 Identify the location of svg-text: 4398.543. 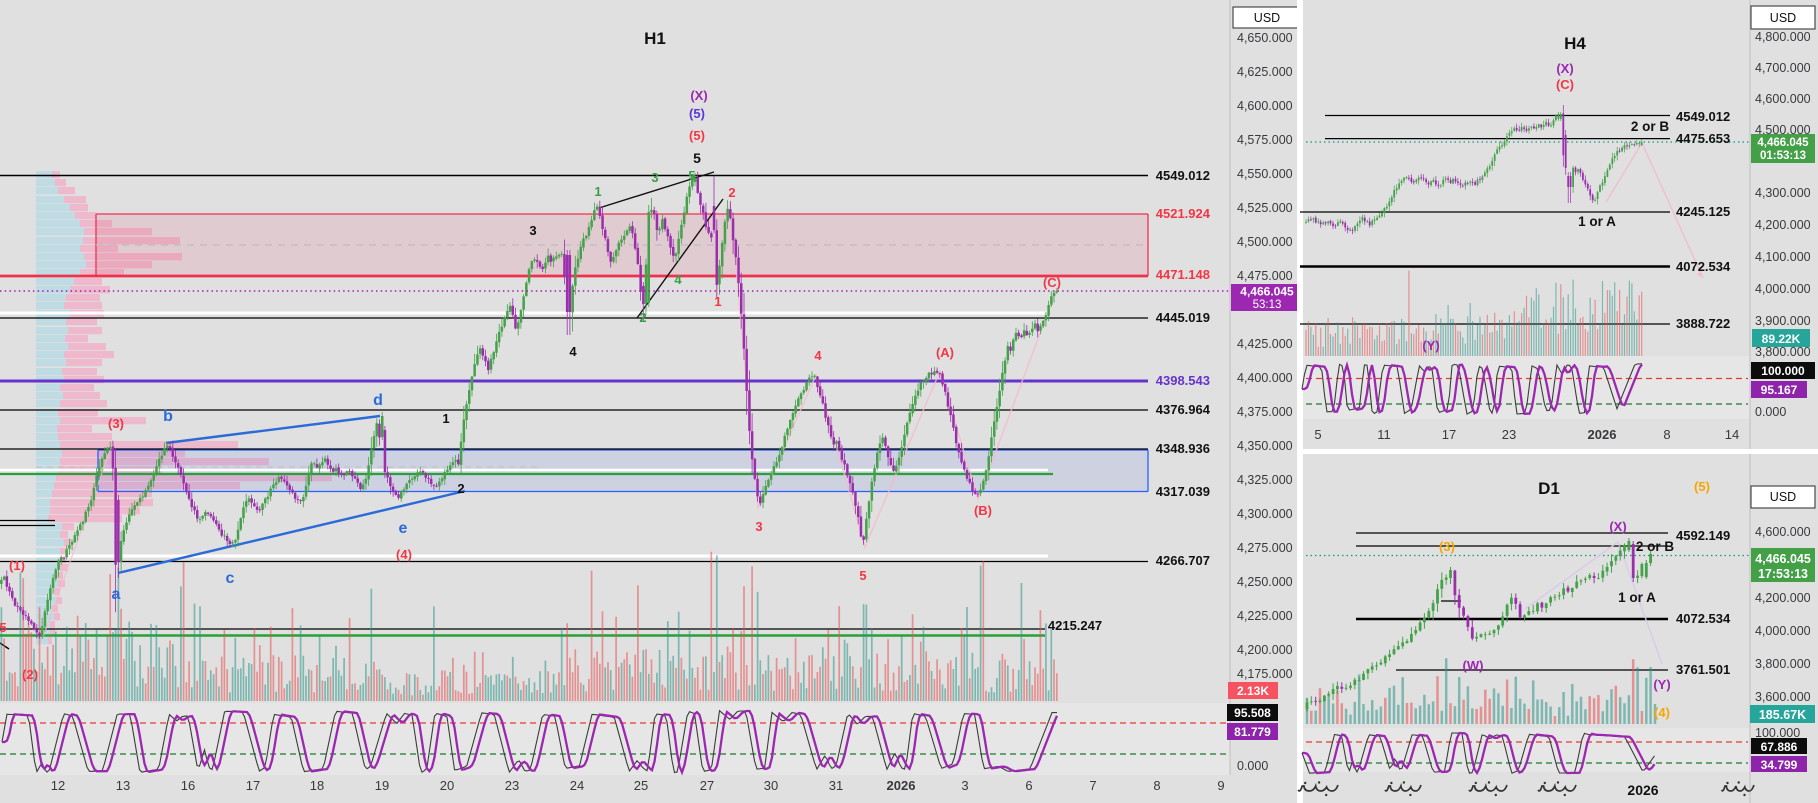
(1183, 380).